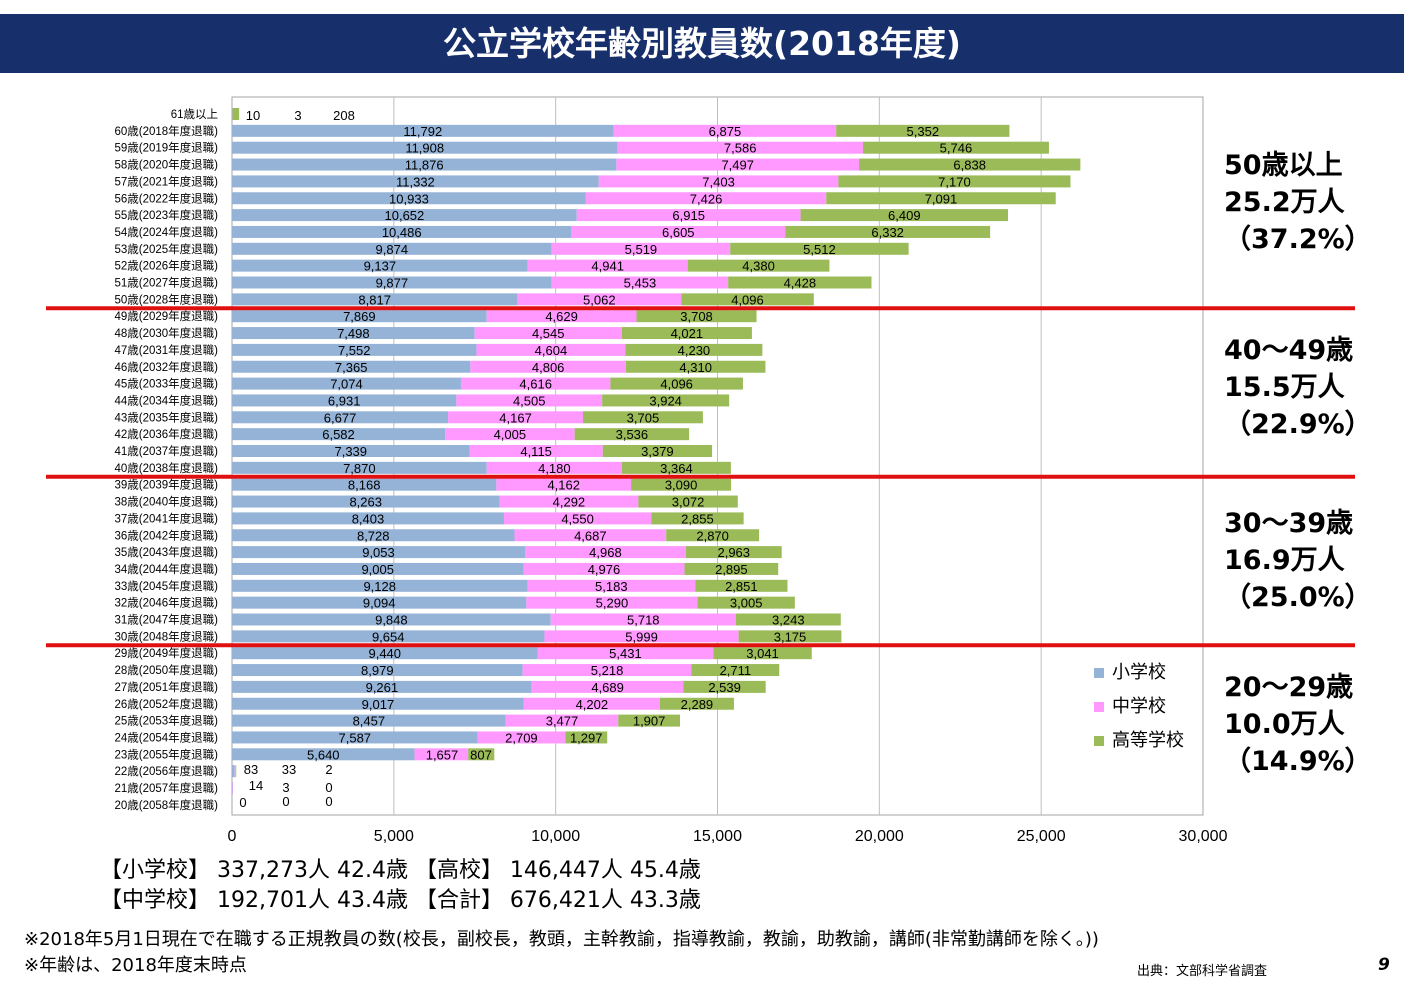 This screenshot has height=993, width=1404. I want to click on data-label: 5,352, so click(923, 131).